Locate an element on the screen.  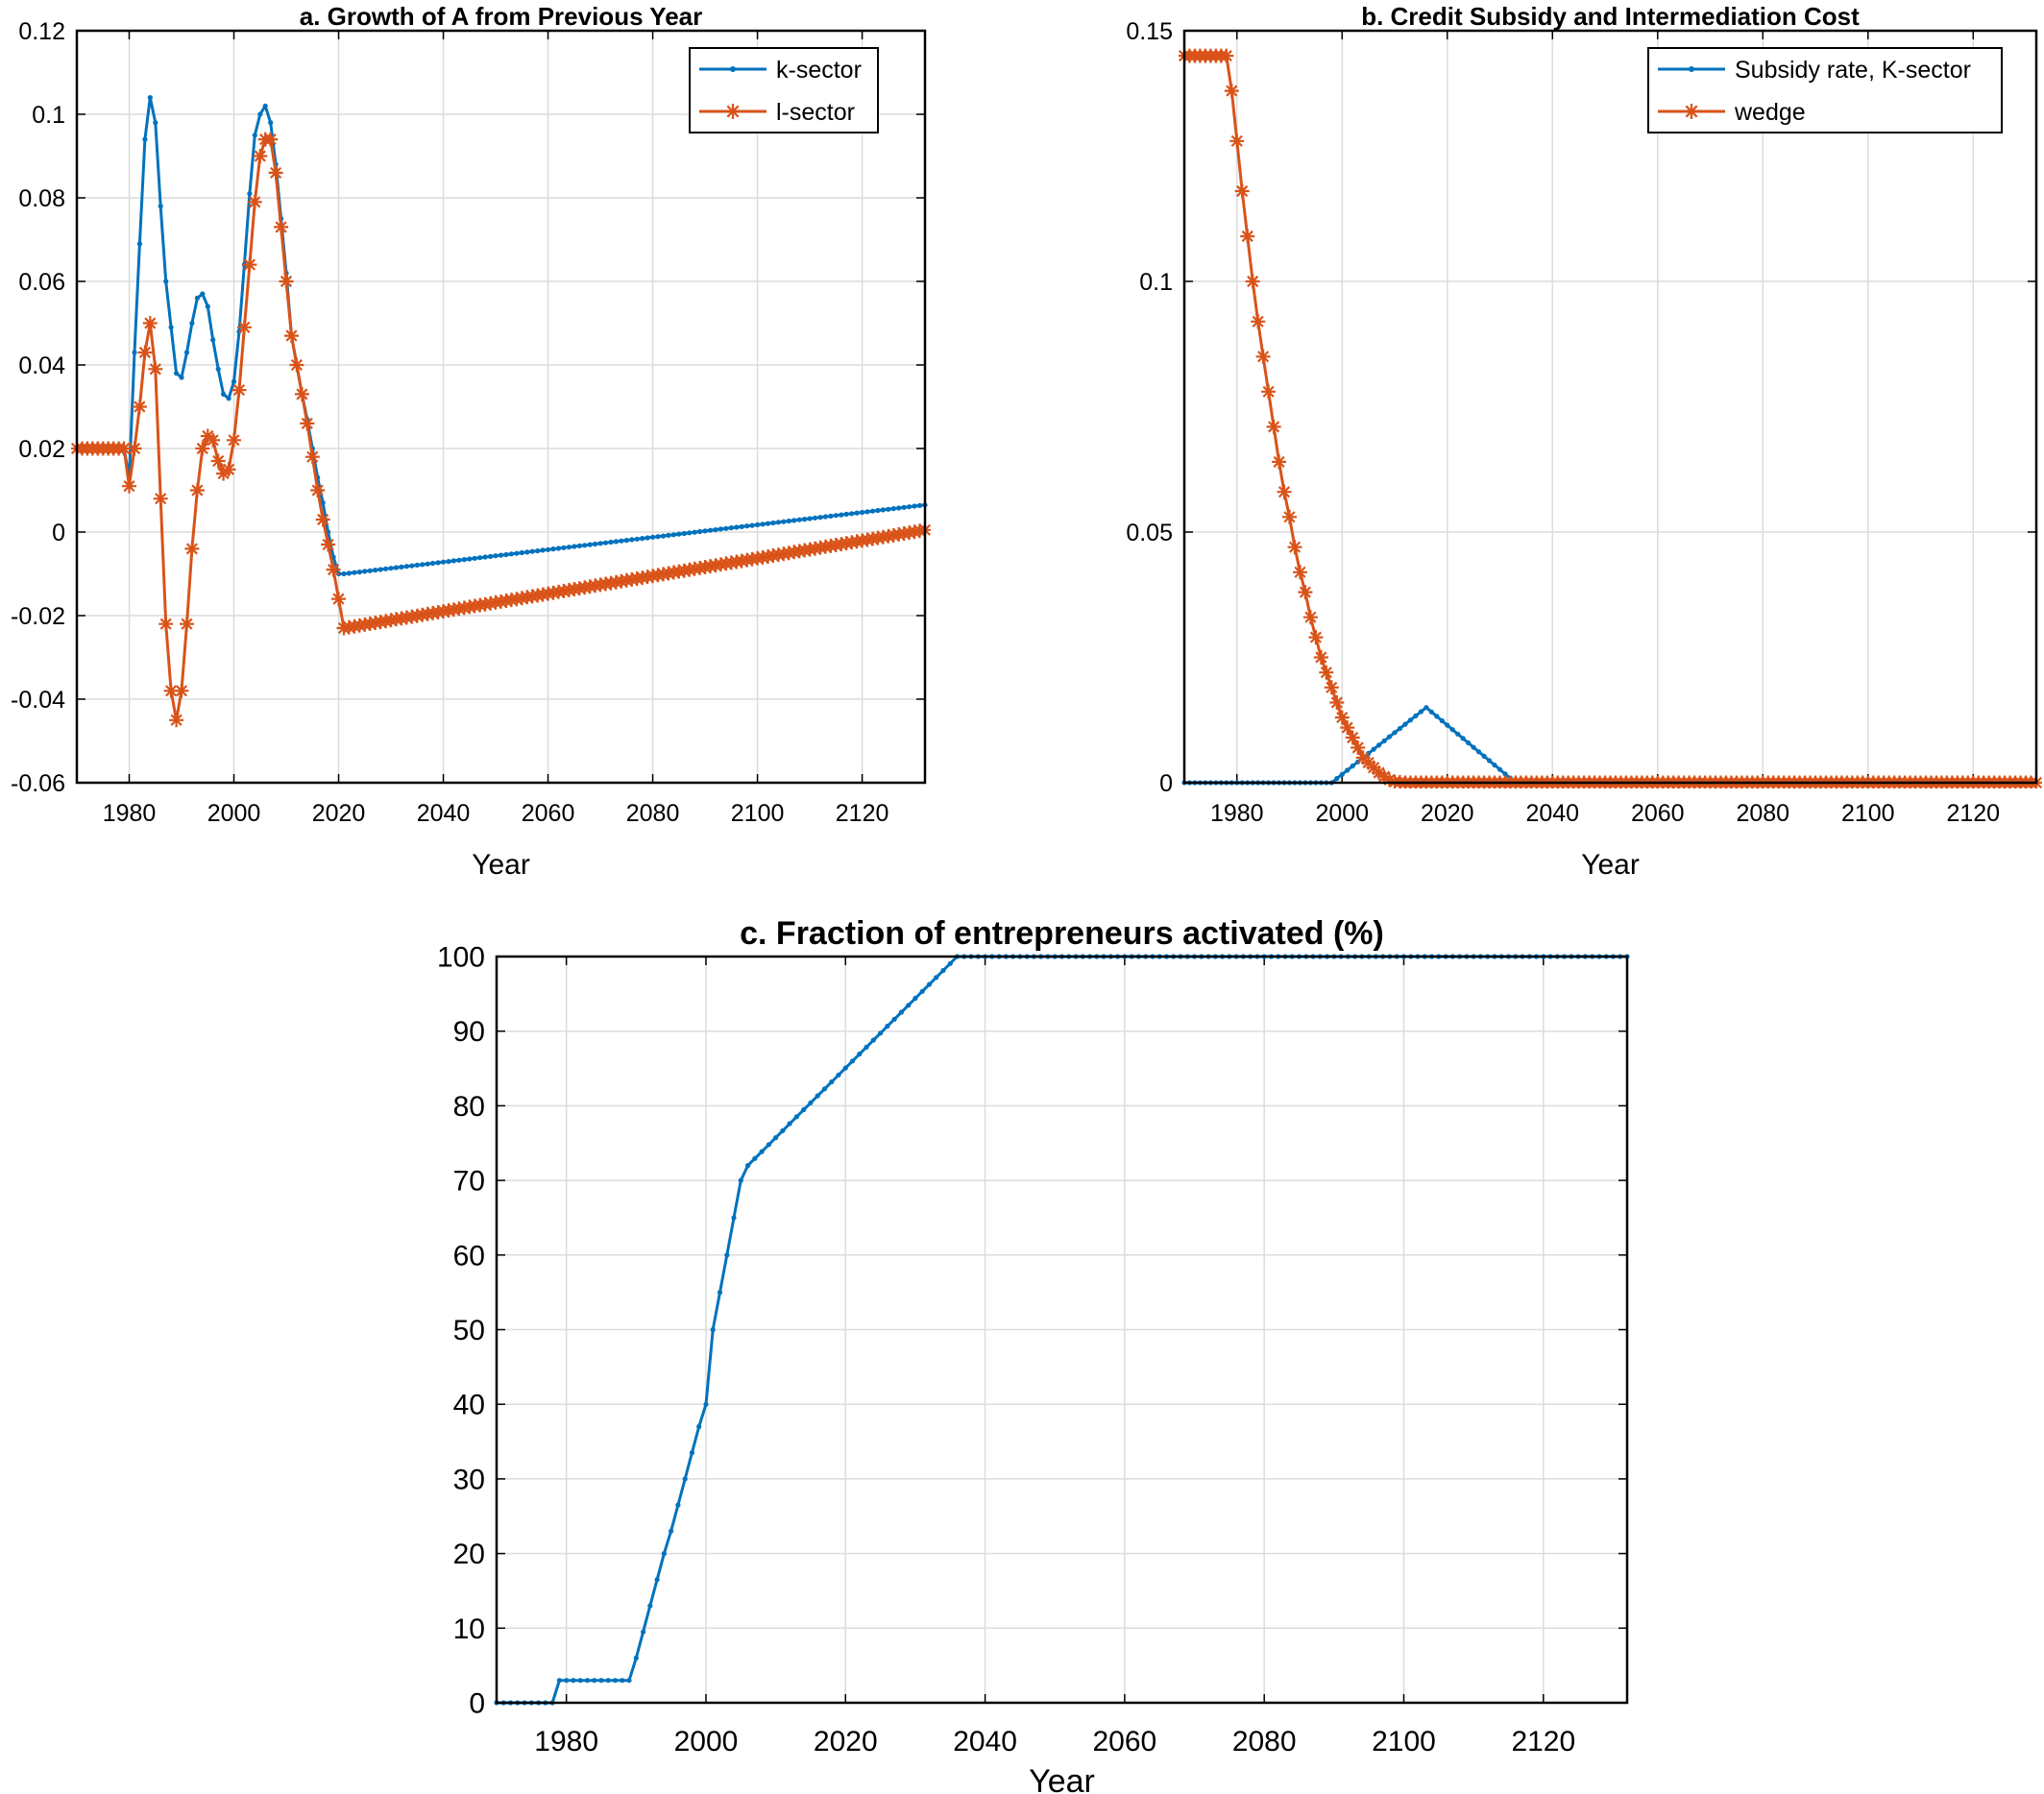
x-tick-label: 2060 is located at coordinates (1125, 1742).